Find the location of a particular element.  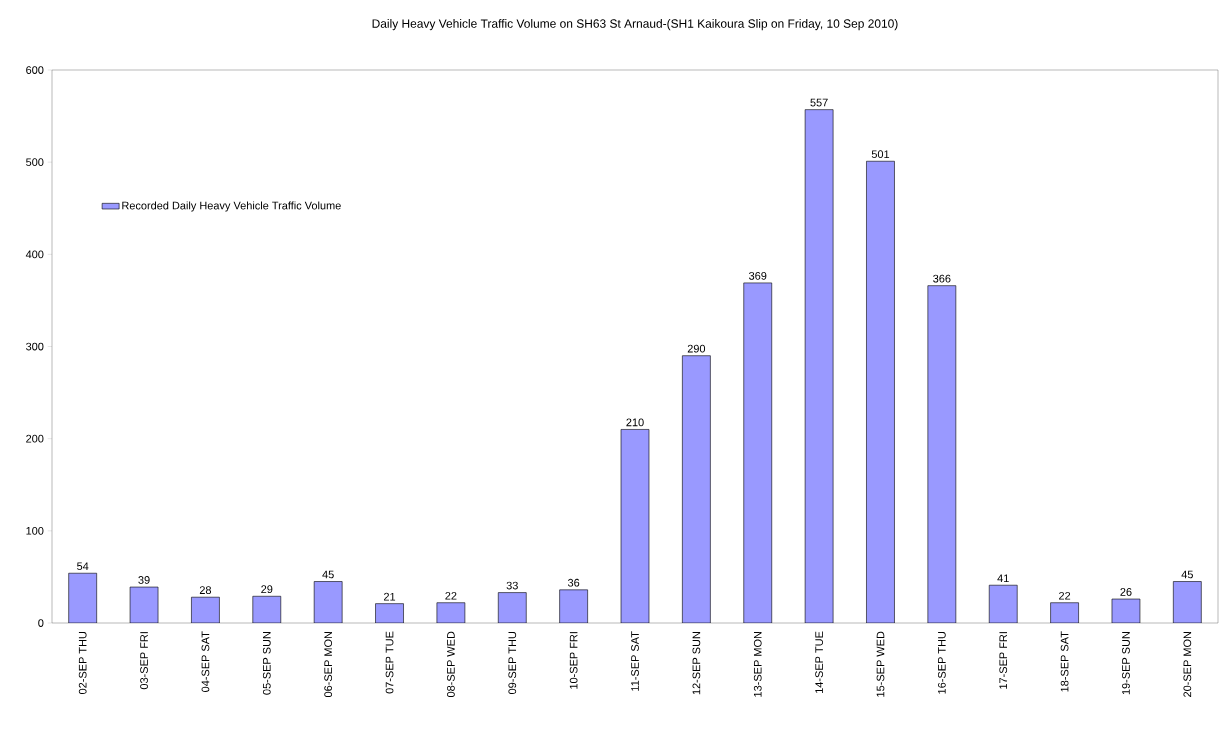

y-tick-label: 500 is located at coordinates (35, 162).